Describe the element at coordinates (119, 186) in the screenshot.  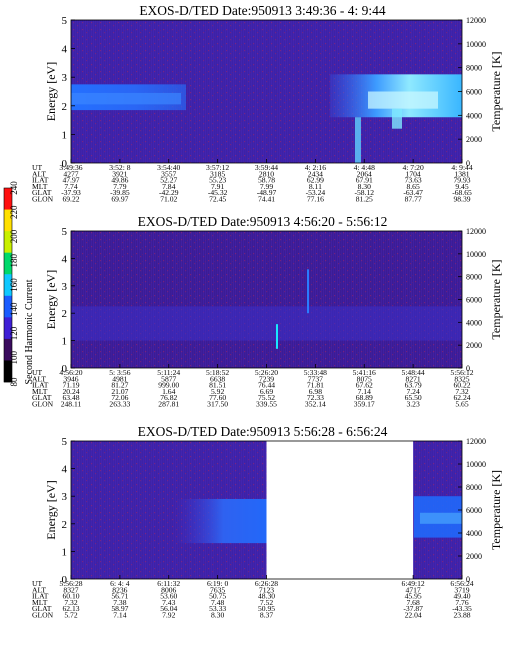
I see `table-cell: 7.79` at that location.